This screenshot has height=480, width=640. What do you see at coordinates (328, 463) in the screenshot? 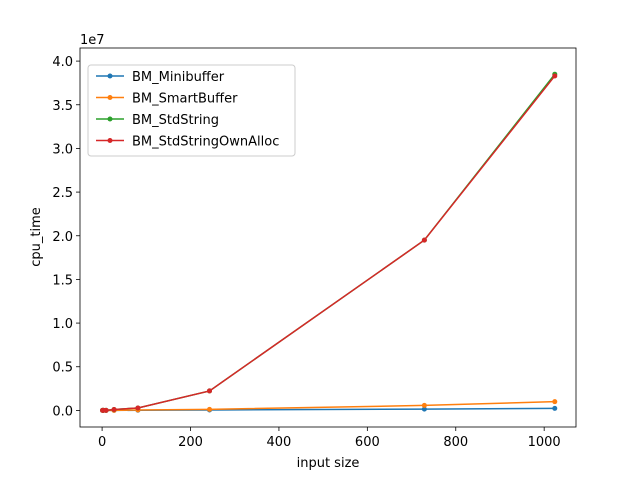
I see `x-axis-label: input size` at bounding box center [328, 463].